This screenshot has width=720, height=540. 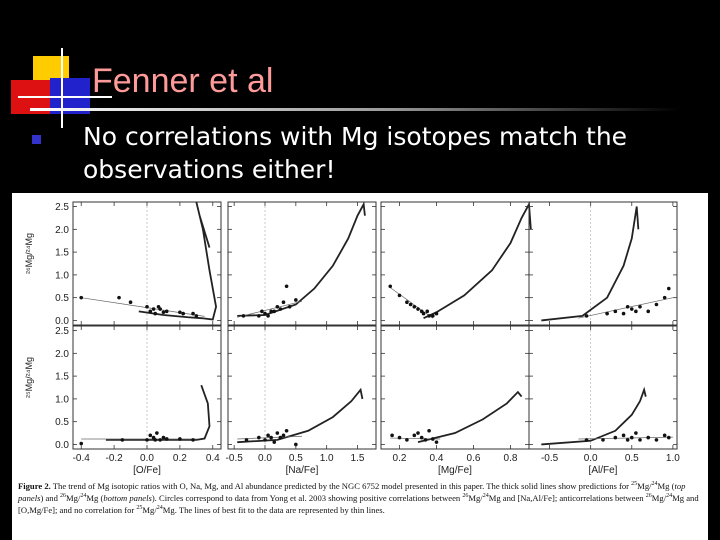 What do you see at coordinates (72, 498) in the screenshot?
I see `mg-c: Mg` at bounding box center [72, 498].